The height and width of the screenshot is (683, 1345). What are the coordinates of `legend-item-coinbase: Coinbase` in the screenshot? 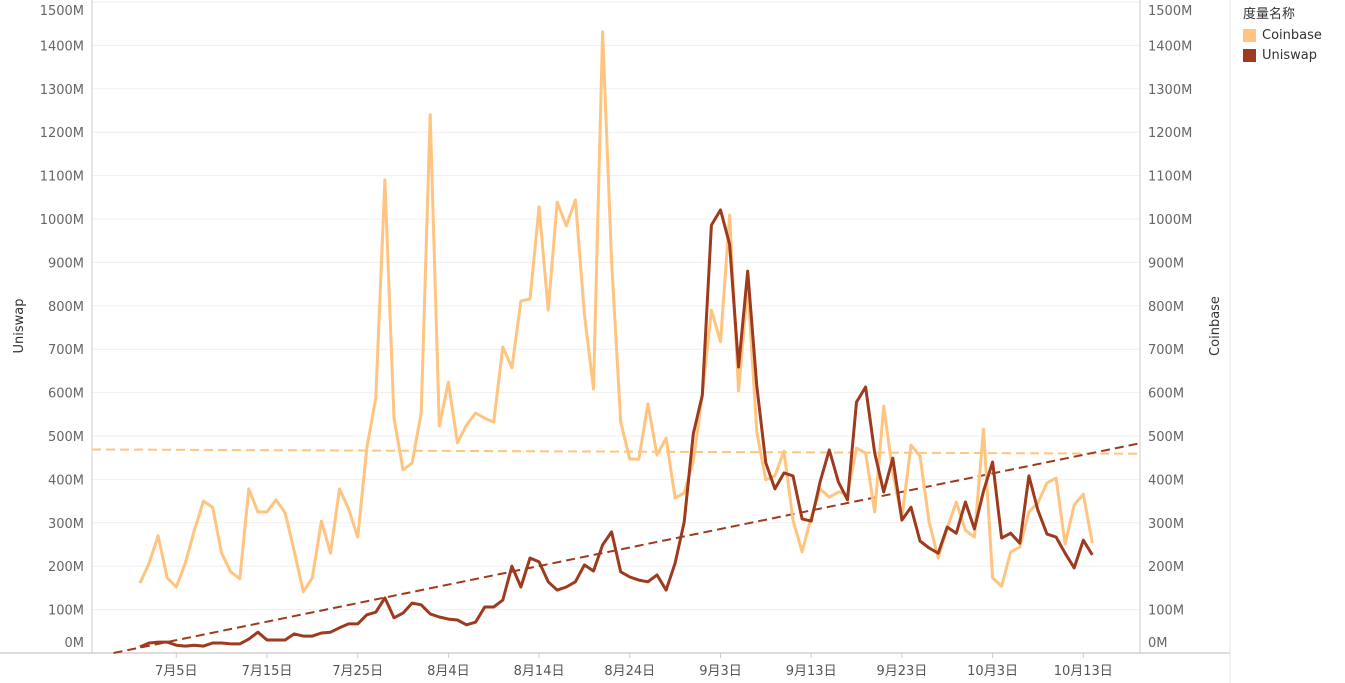 It's located at (1282, 35).